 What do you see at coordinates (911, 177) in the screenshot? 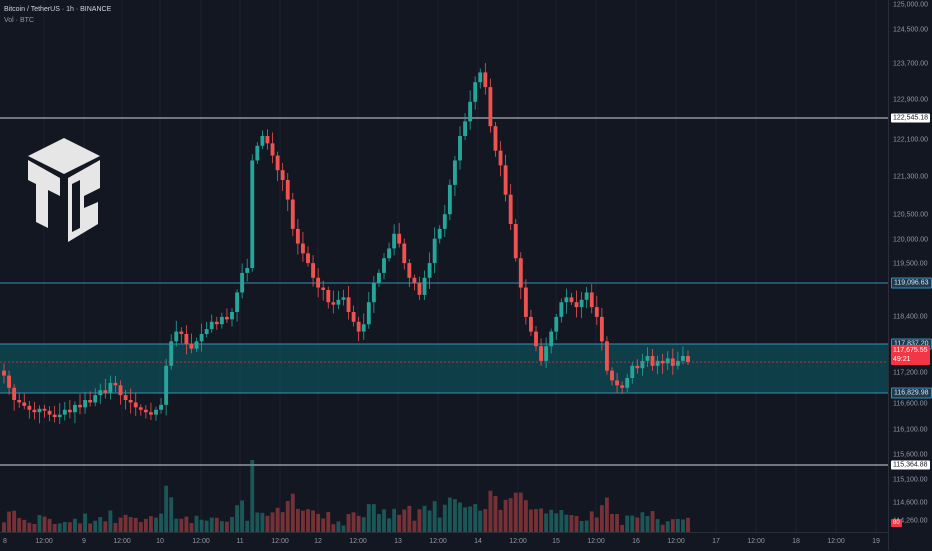
I see `price-tick: 121,300.00` at bounding box center [911, 177].